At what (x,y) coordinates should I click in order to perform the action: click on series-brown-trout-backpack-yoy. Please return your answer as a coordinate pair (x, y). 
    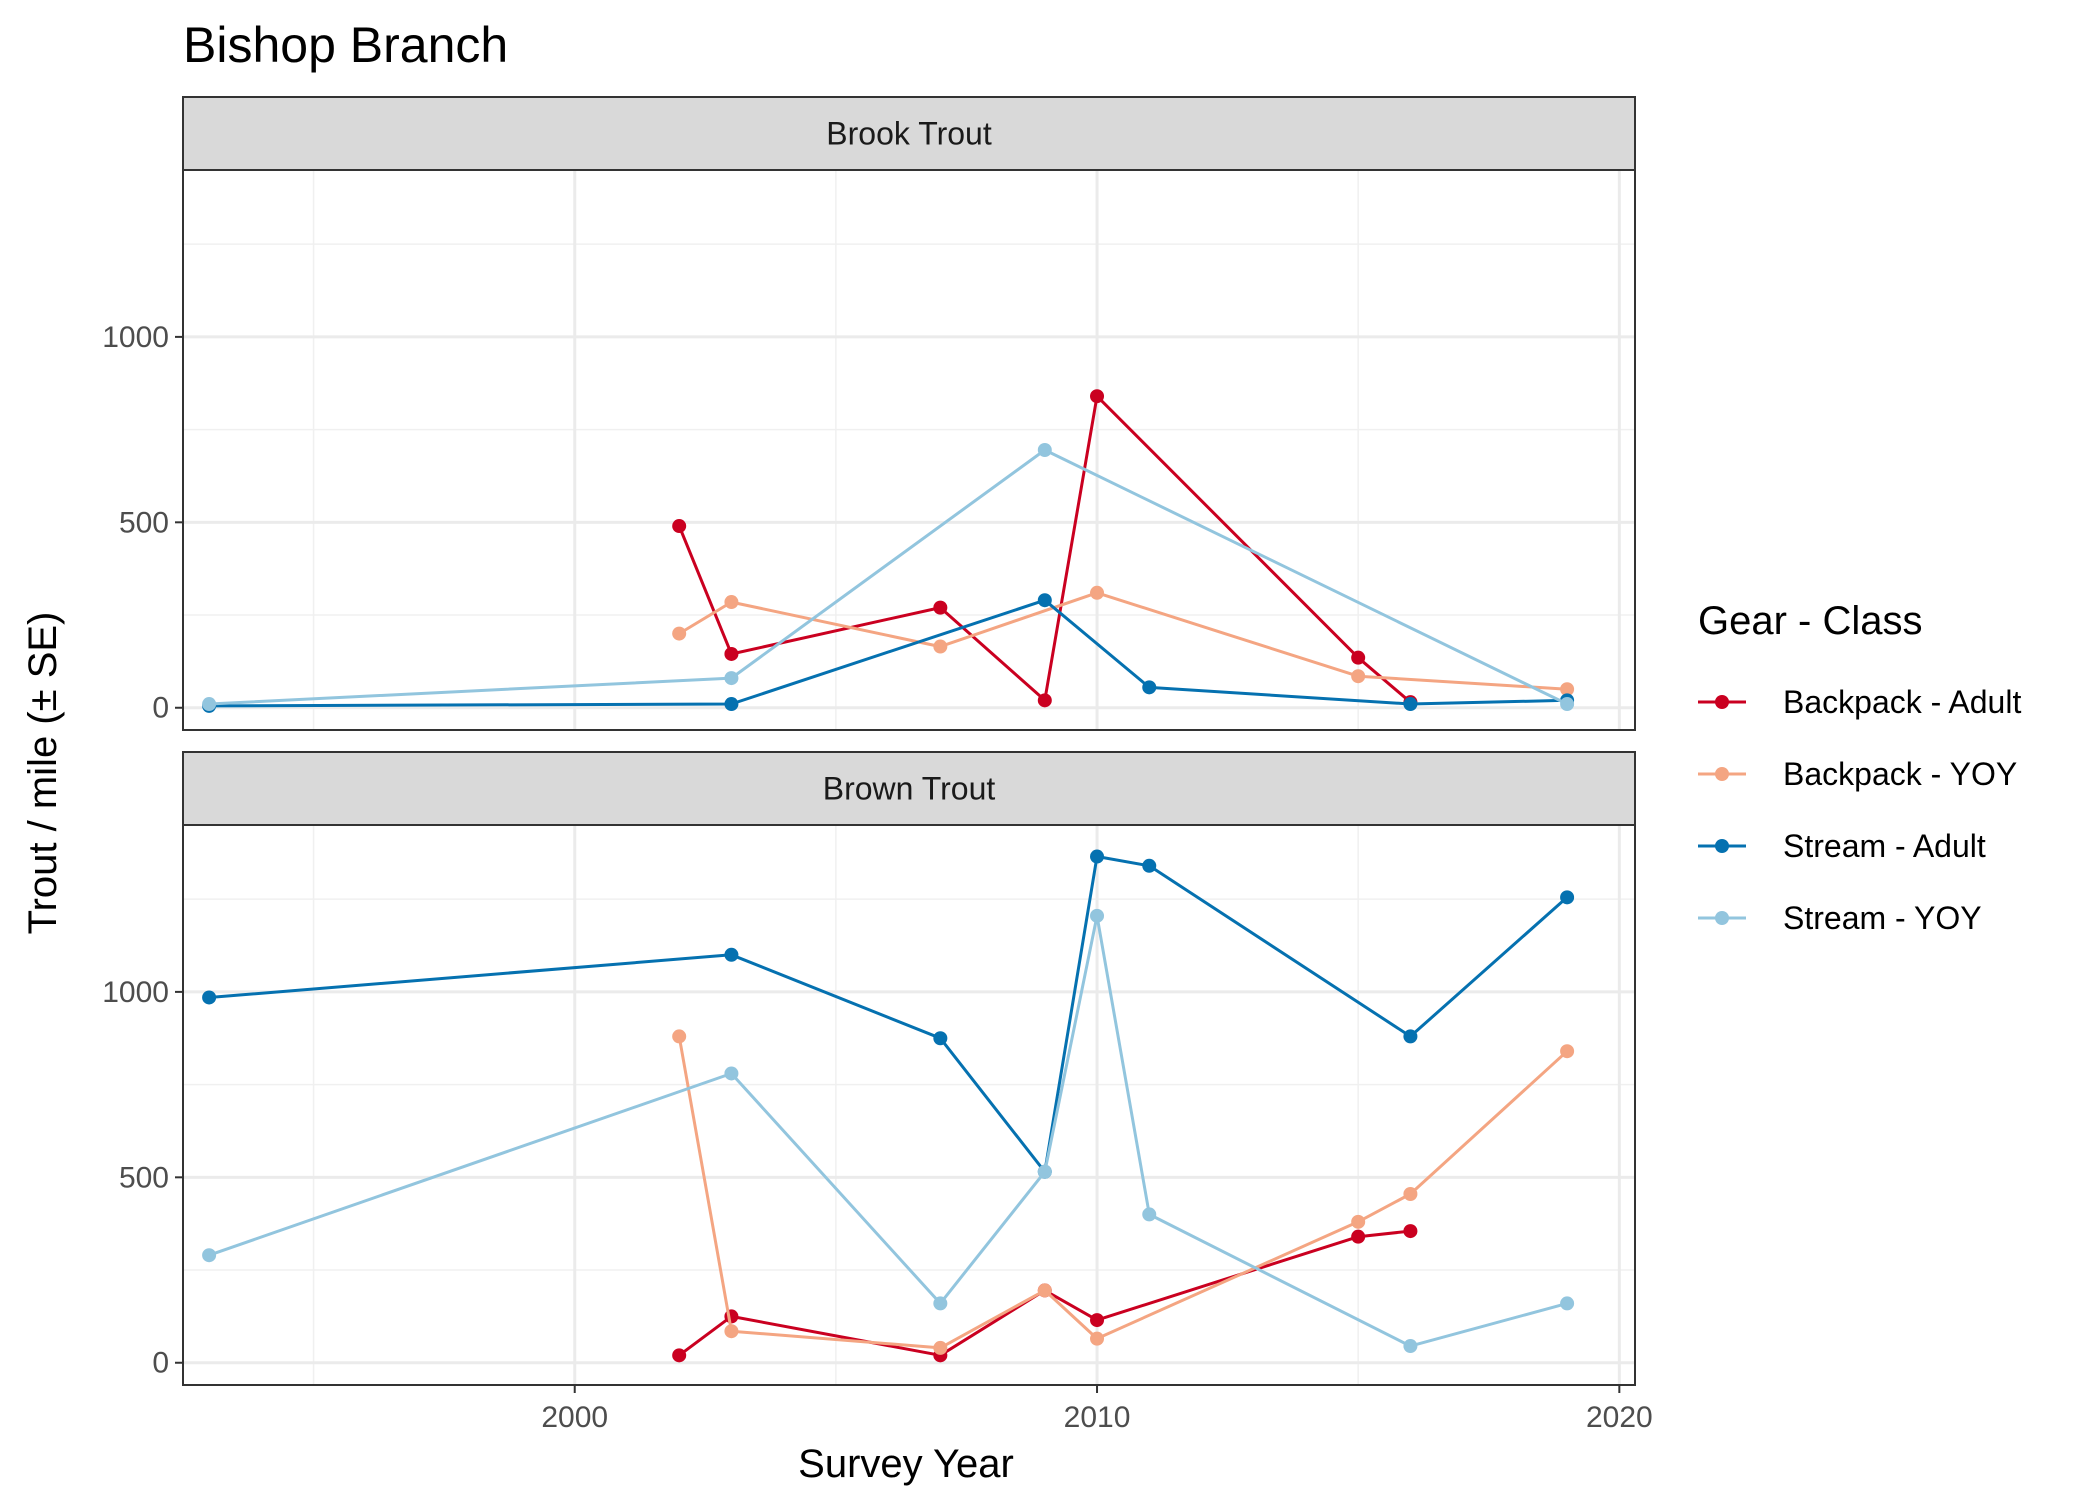
    Looking at the image, I should click on (1123, 1192).